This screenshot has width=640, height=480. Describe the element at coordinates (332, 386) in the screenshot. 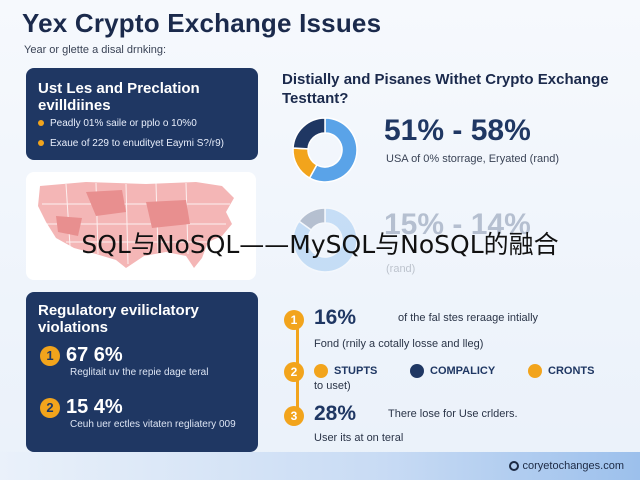

I see `legend-sub: to uset)` at that location.